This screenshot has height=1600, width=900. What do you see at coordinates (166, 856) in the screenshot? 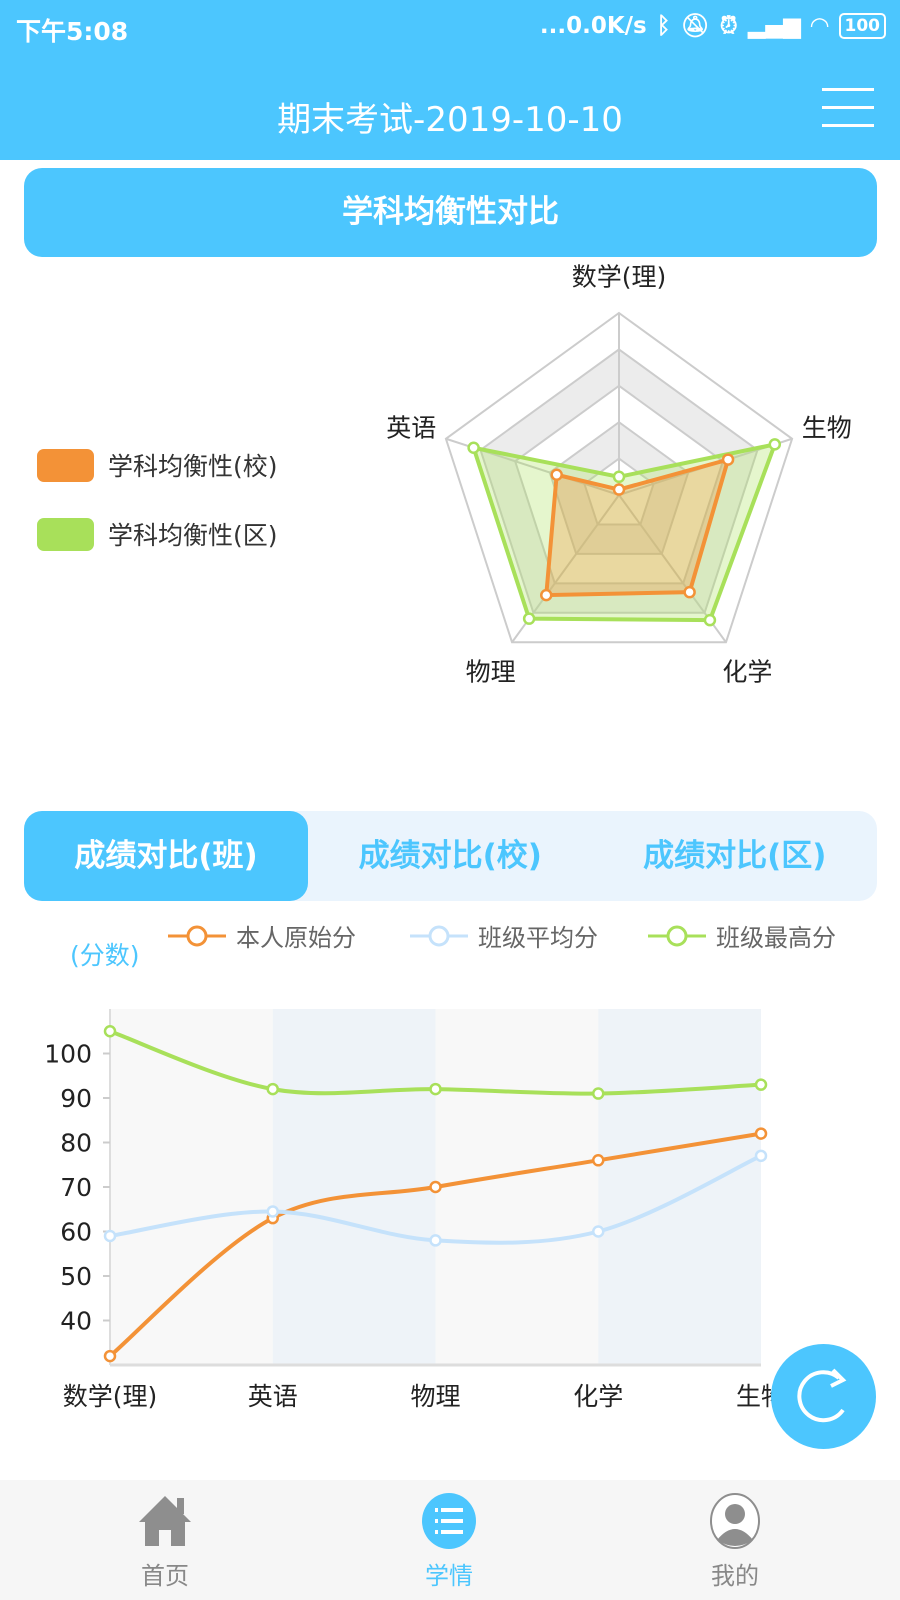
I see `tab-class: 成绩对比(班)` at bounding box center [166, 856].